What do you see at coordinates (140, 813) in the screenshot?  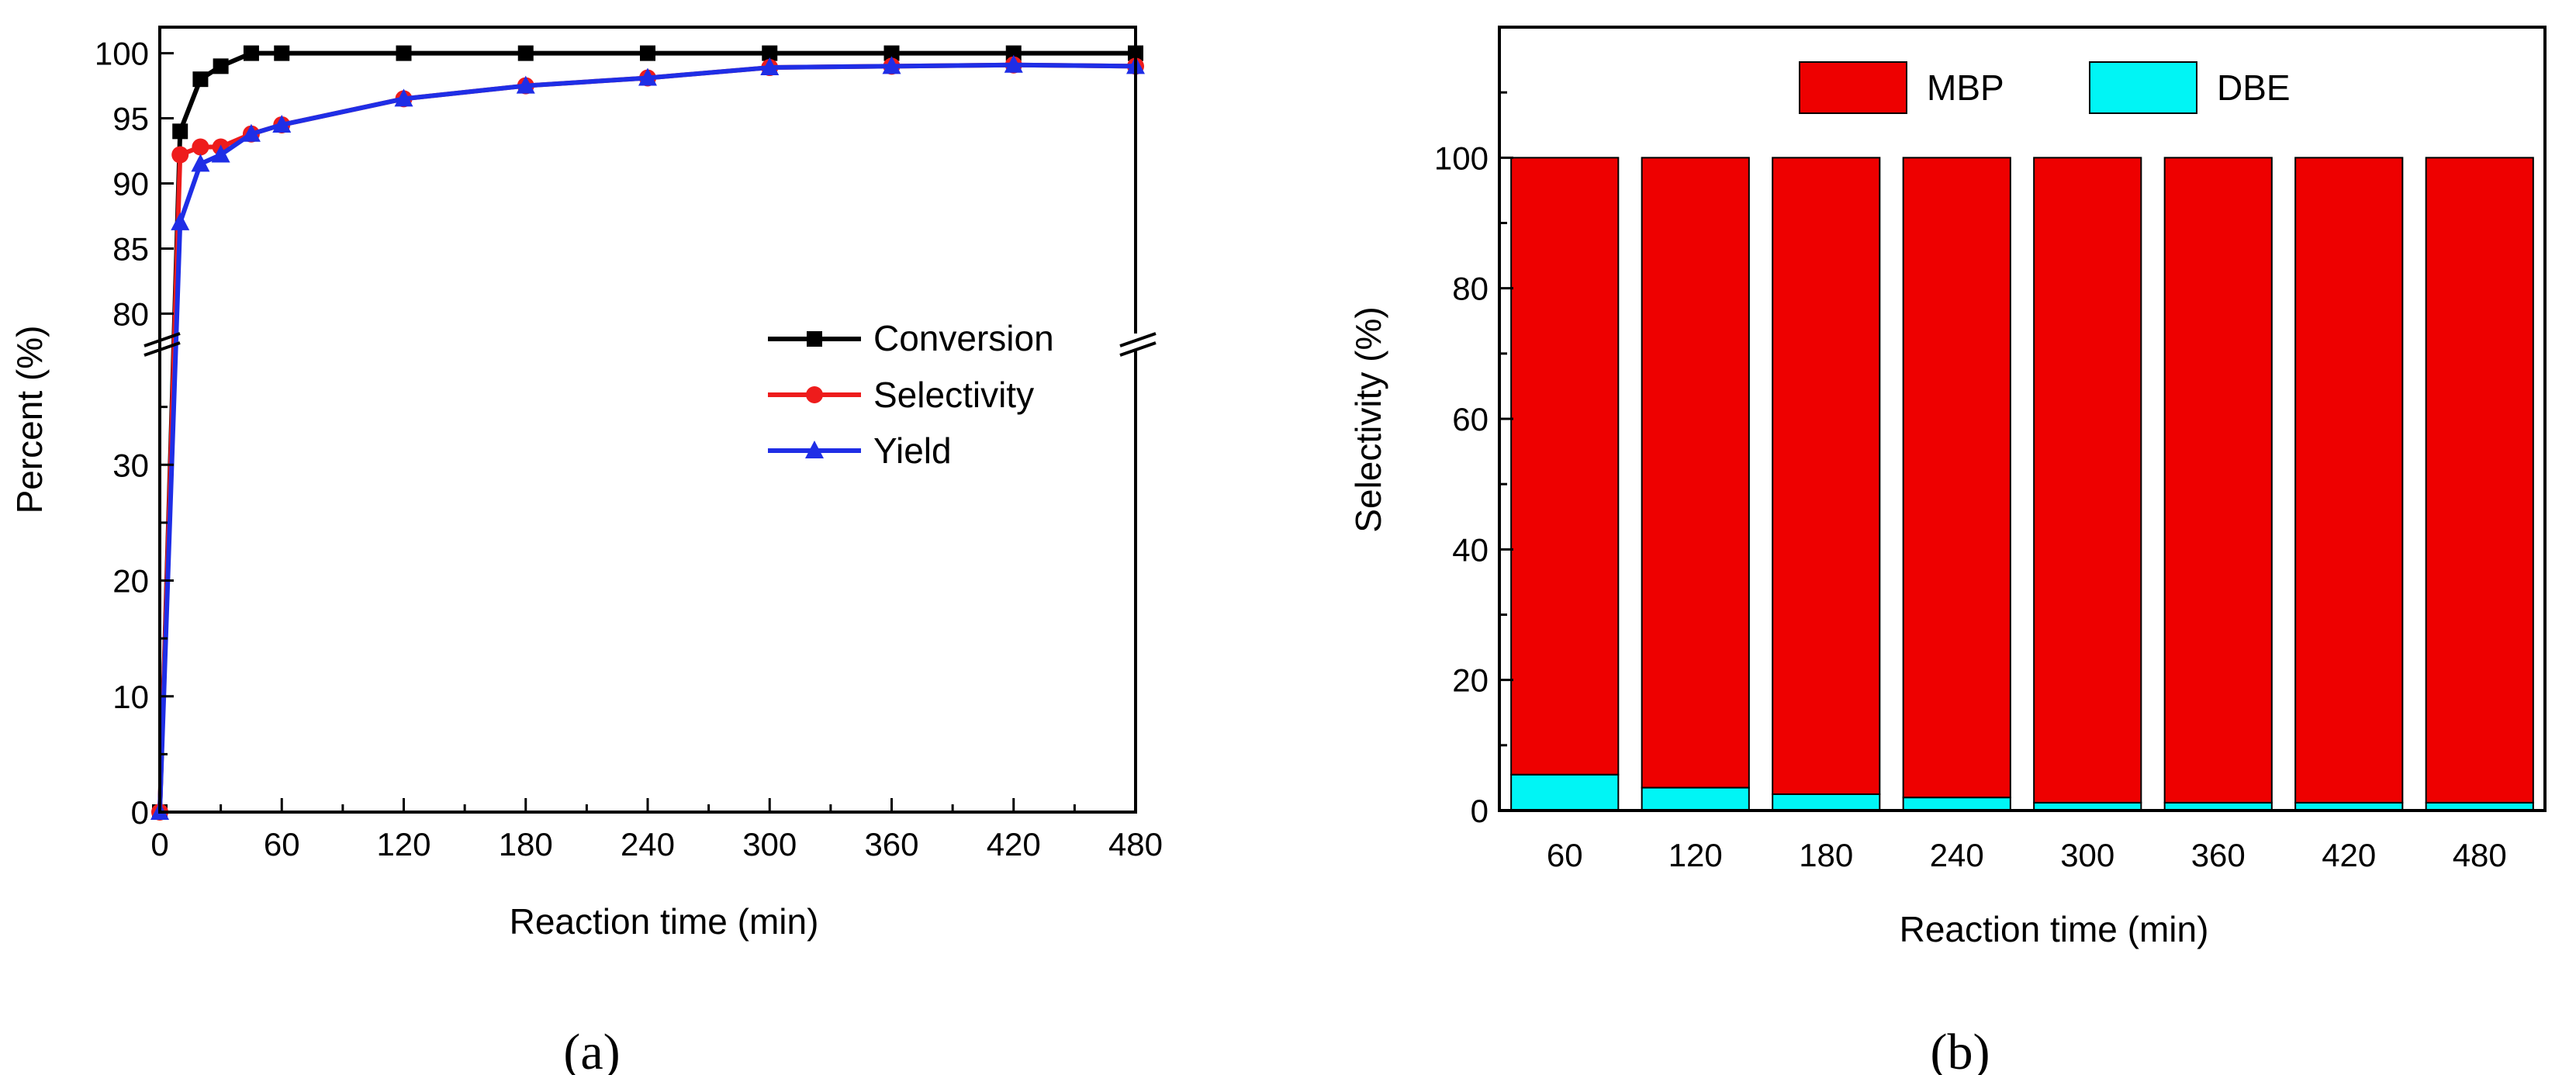 I see `panel-a-y-tick-label: 0` at bounding box center [140, 813].